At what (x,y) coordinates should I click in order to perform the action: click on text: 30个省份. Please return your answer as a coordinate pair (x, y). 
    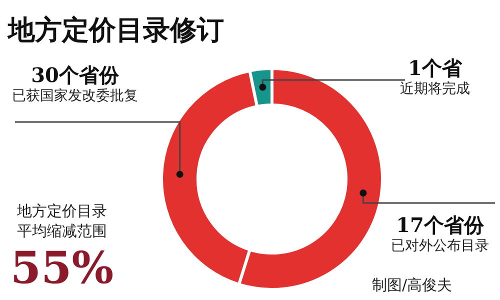
    Looking at the image, I should click on (75, 75).